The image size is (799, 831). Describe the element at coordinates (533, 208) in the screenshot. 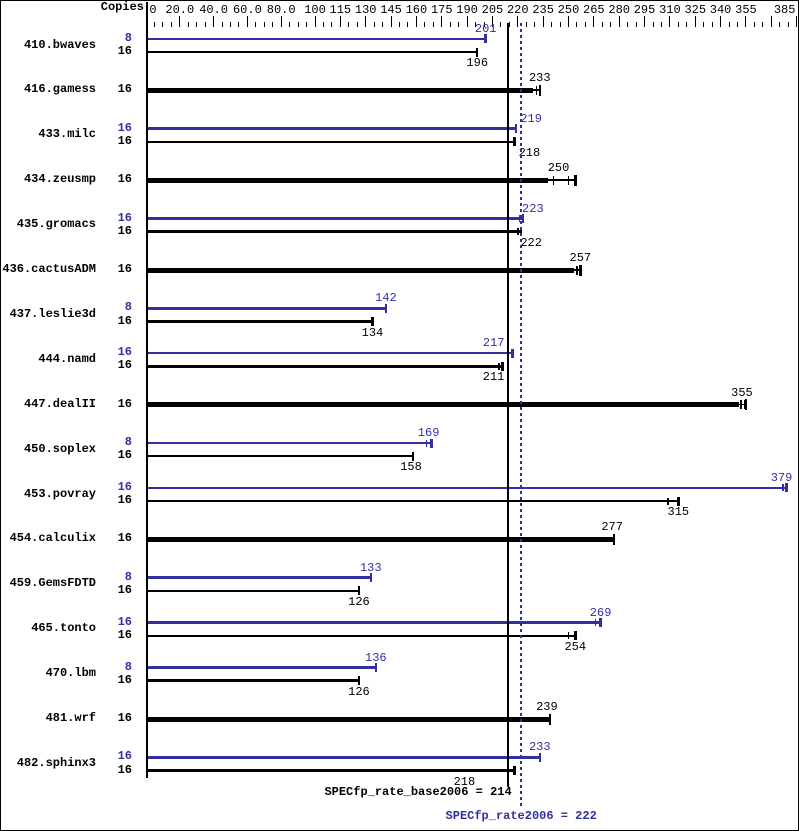

I see `value-label: 223` at that location.